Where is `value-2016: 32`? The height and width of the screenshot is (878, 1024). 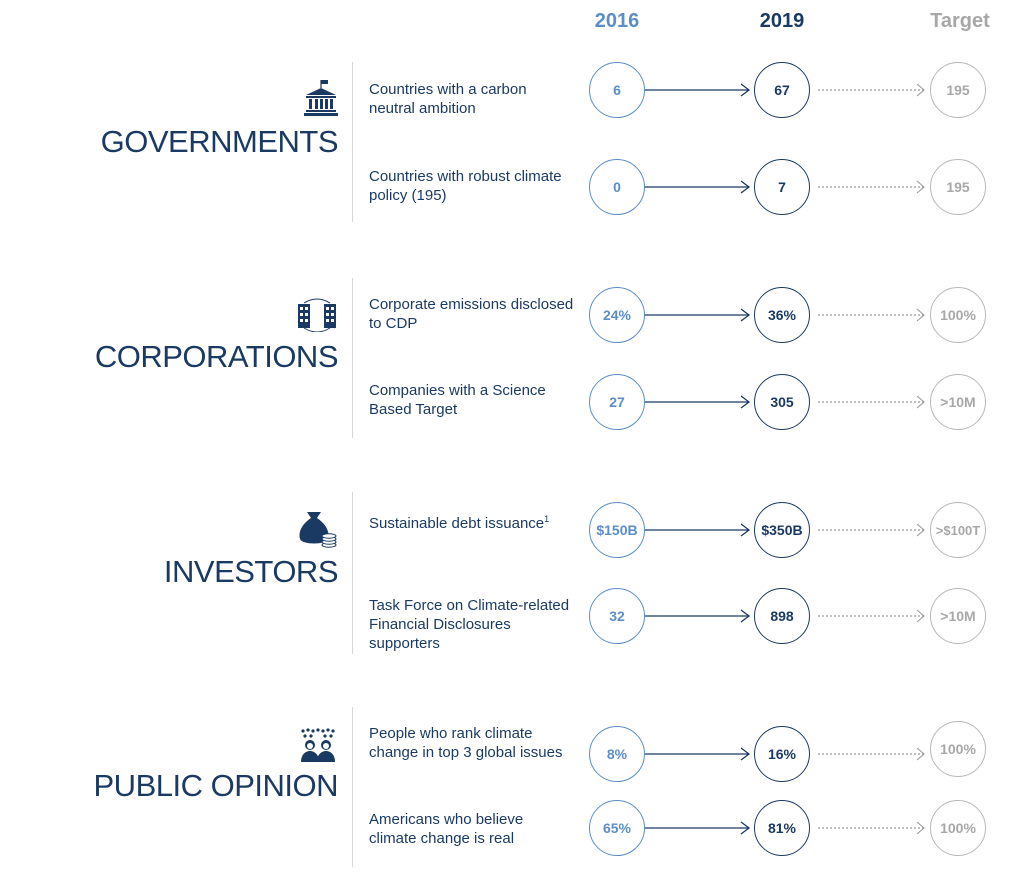 value-2016: 32 is located at coordinates (617, 616).